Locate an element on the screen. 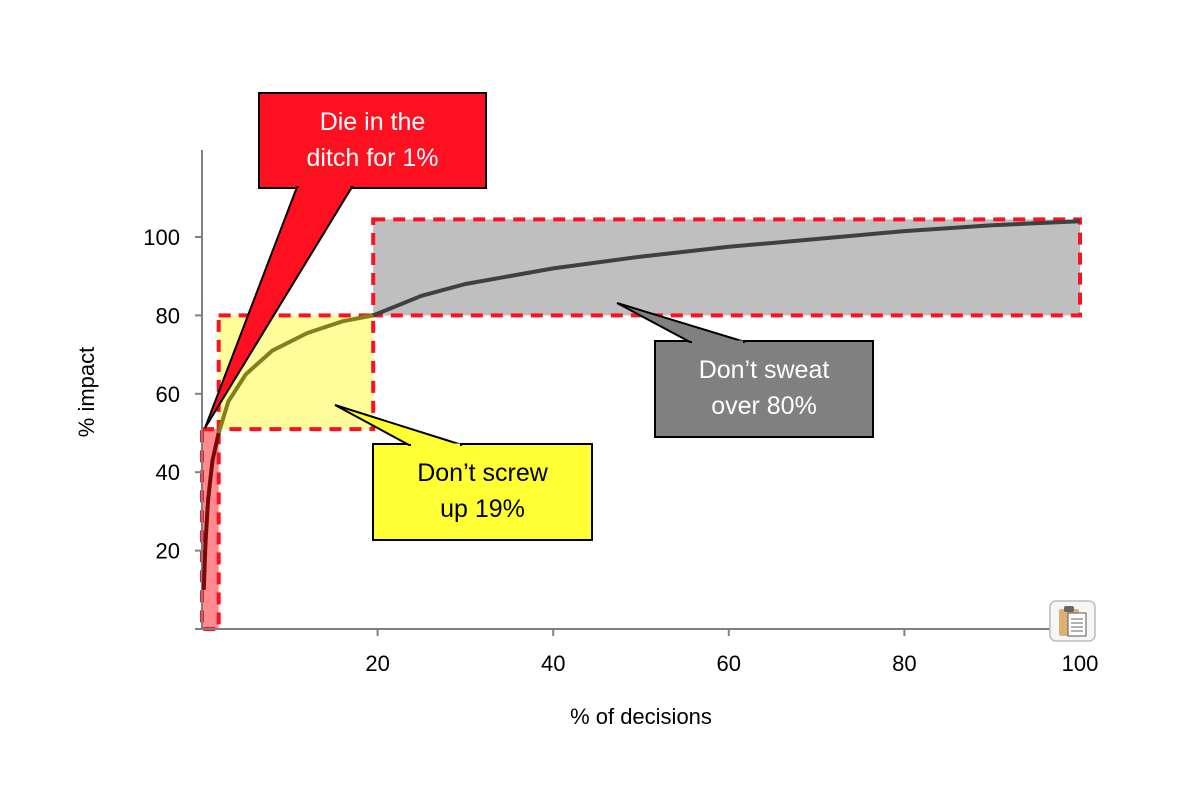 The image size is (1194, 810). clipboard-icon is located at coordinates (1072, 621).